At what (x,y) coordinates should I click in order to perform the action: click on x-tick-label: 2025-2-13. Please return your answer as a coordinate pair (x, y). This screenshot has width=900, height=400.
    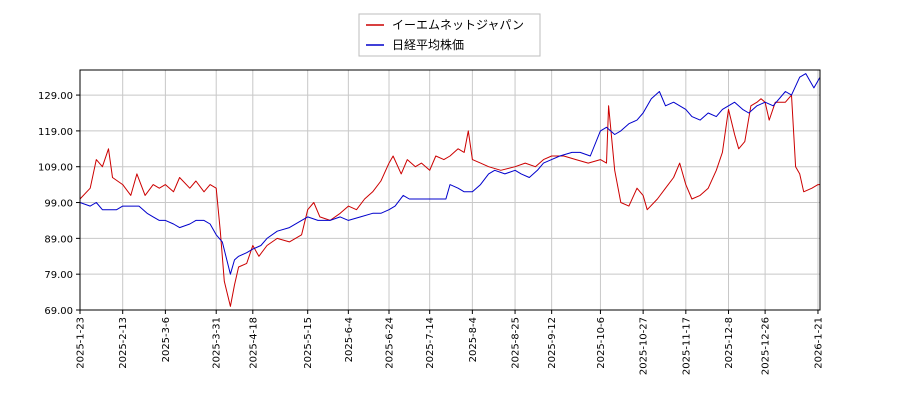
    Looking at the image, I should click on (123, 343).